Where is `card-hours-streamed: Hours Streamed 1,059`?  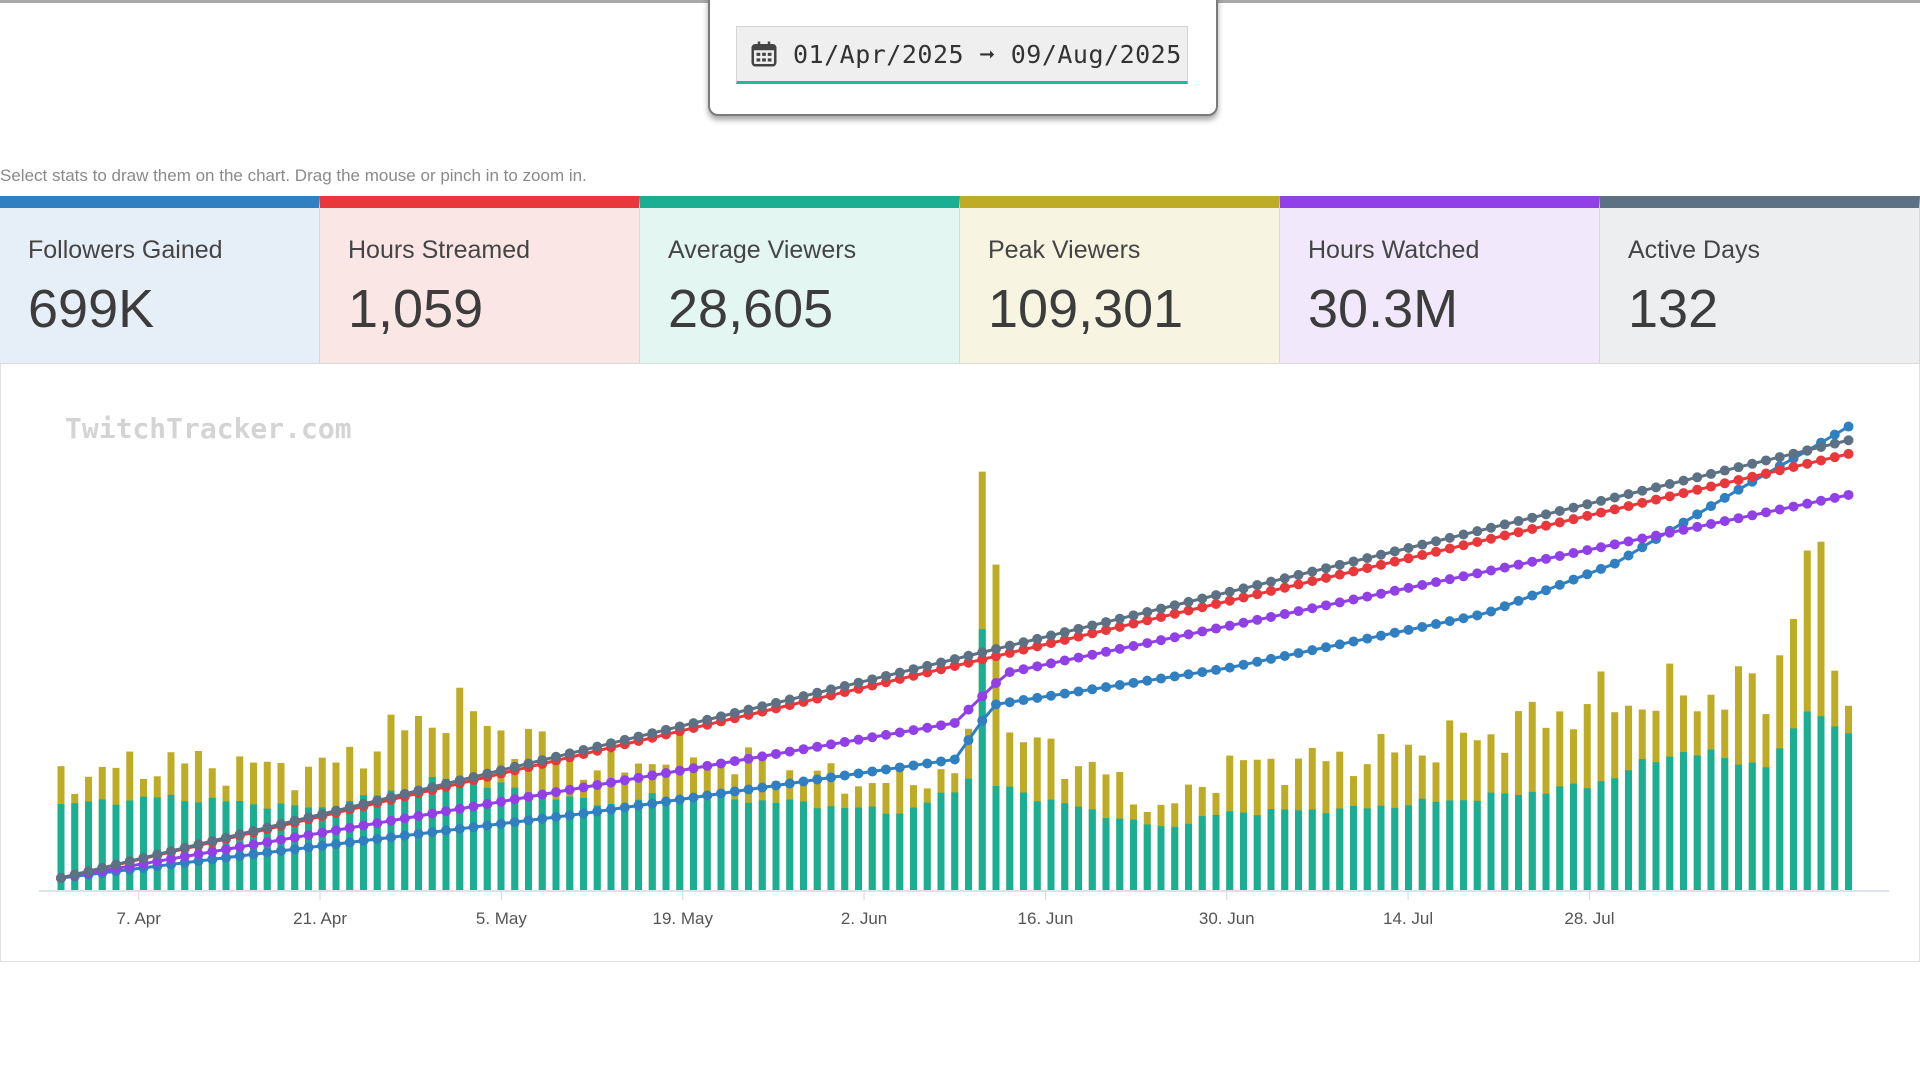 card-hours-streamed: Hours Streamed 1,059 is located at coordinates (480, 280).